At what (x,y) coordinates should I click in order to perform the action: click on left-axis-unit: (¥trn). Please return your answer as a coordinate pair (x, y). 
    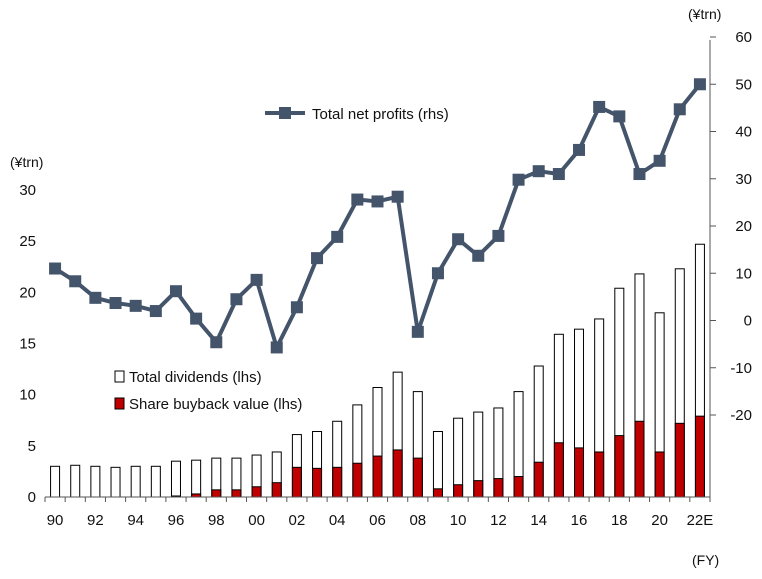
    Looking at the image, I should click on (26, 162).